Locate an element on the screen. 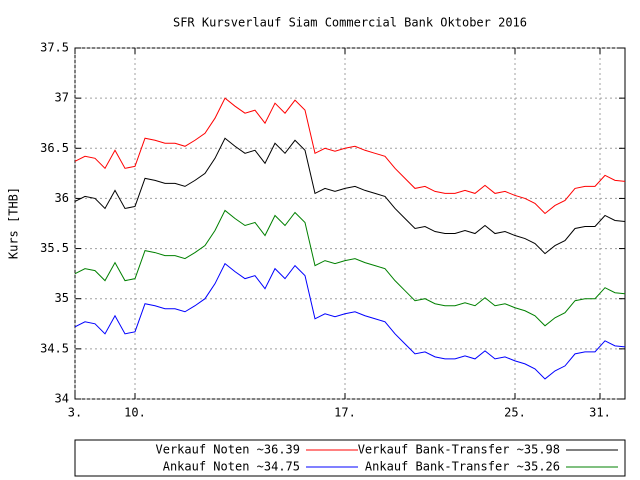 This screenshot has height=480, width=640. legend-label: Ankauf Bank-Transfer ~35.26 is located at coordinates (462, 467).